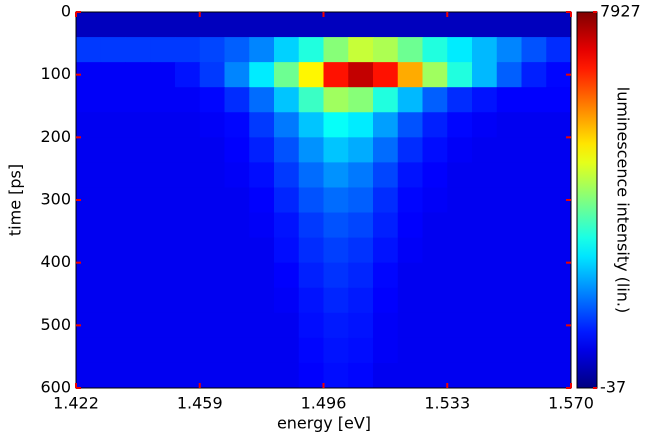 Image resolution: width=647 pixels, height=438 pixels. Describe the element at coordinates (587, 200) in the screenshot. I see `colorbar` at that location.